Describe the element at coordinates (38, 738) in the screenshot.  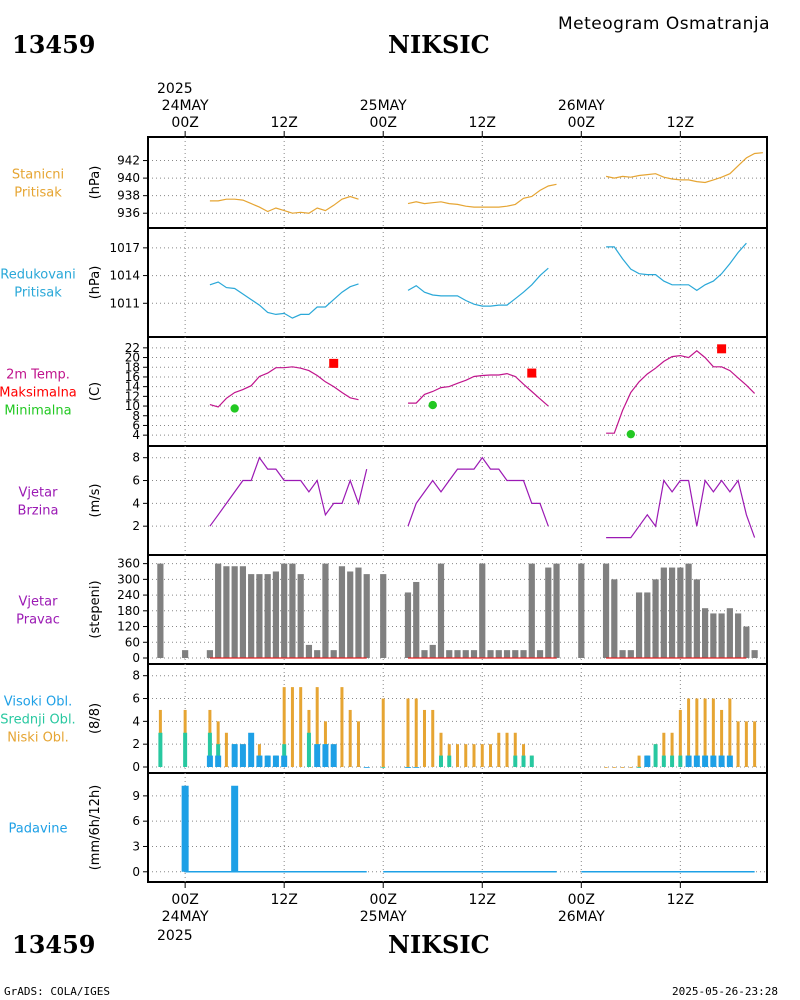
I see `panel-label: Niski Obl.` at that location.